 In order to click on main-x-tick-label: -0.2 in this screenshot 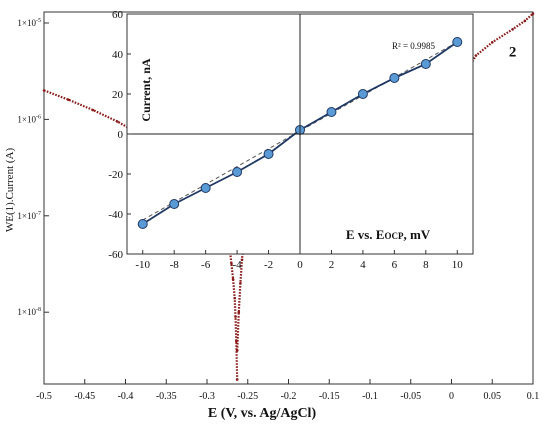, I will do `click(289, 396)`.